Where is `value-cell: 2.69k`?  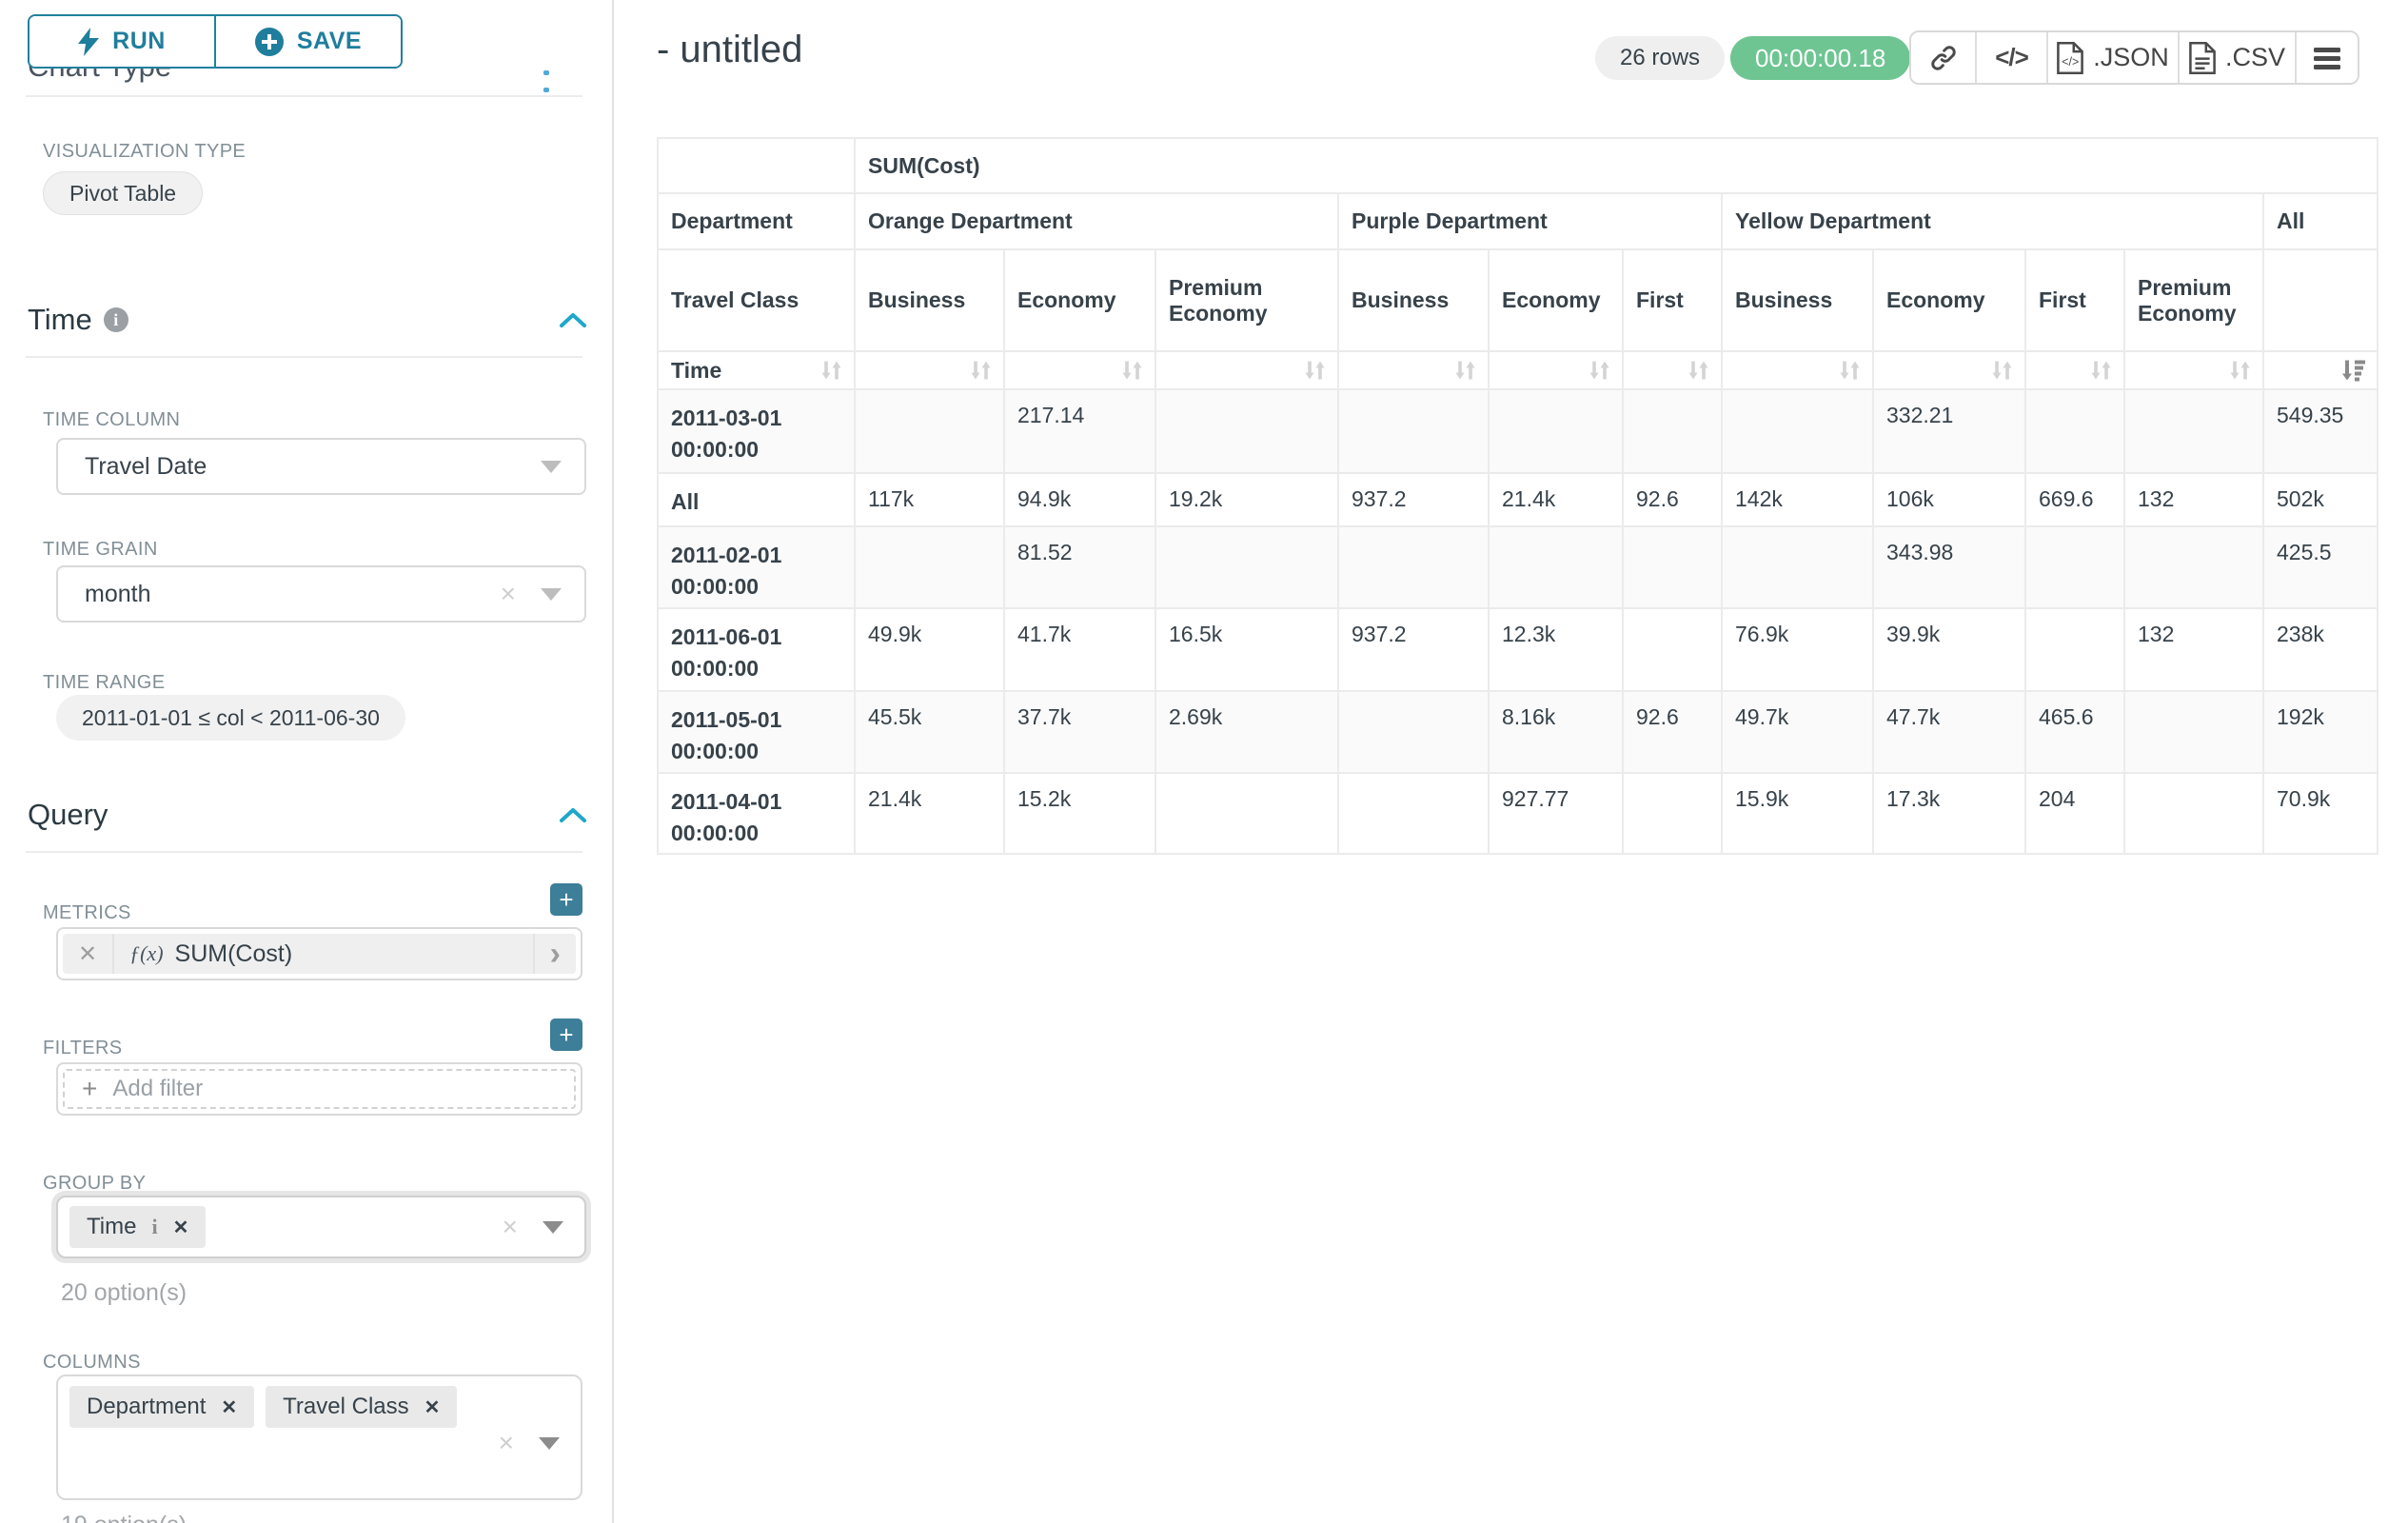 value-cell: 2.69k is located at coordinates (1247, 732).